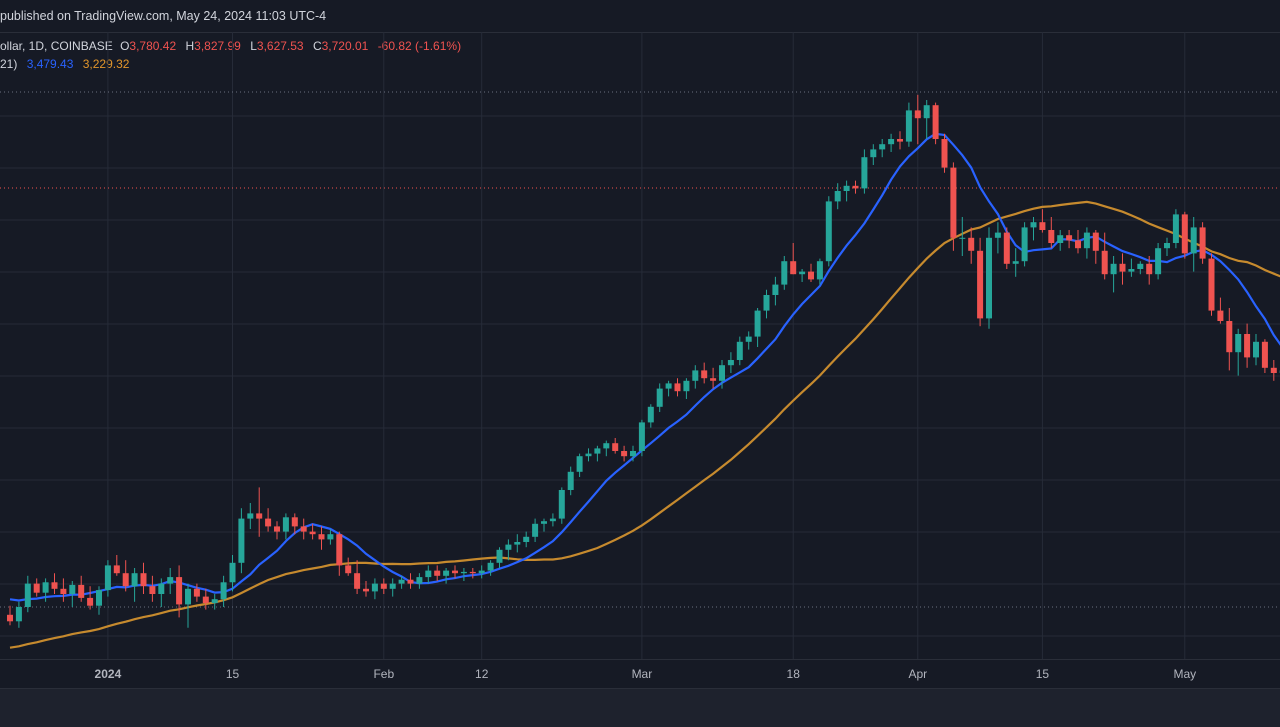  I want to click on x-tick-label: May, so click(1184, 674).